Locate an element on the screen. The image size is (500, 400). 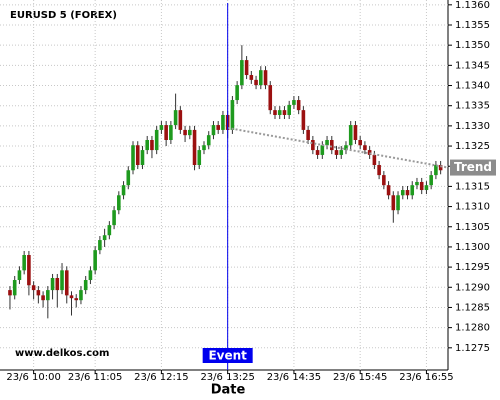
y-tick-label: 1.1360 is located at coordinates (472, 5).